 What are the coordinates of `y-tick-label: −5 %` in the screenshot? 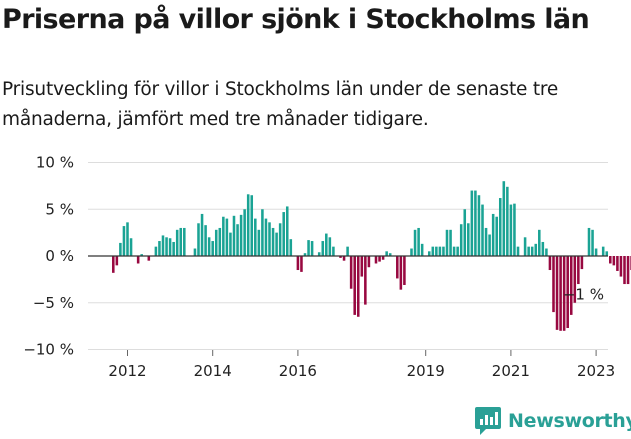 It's located at (53, 303).